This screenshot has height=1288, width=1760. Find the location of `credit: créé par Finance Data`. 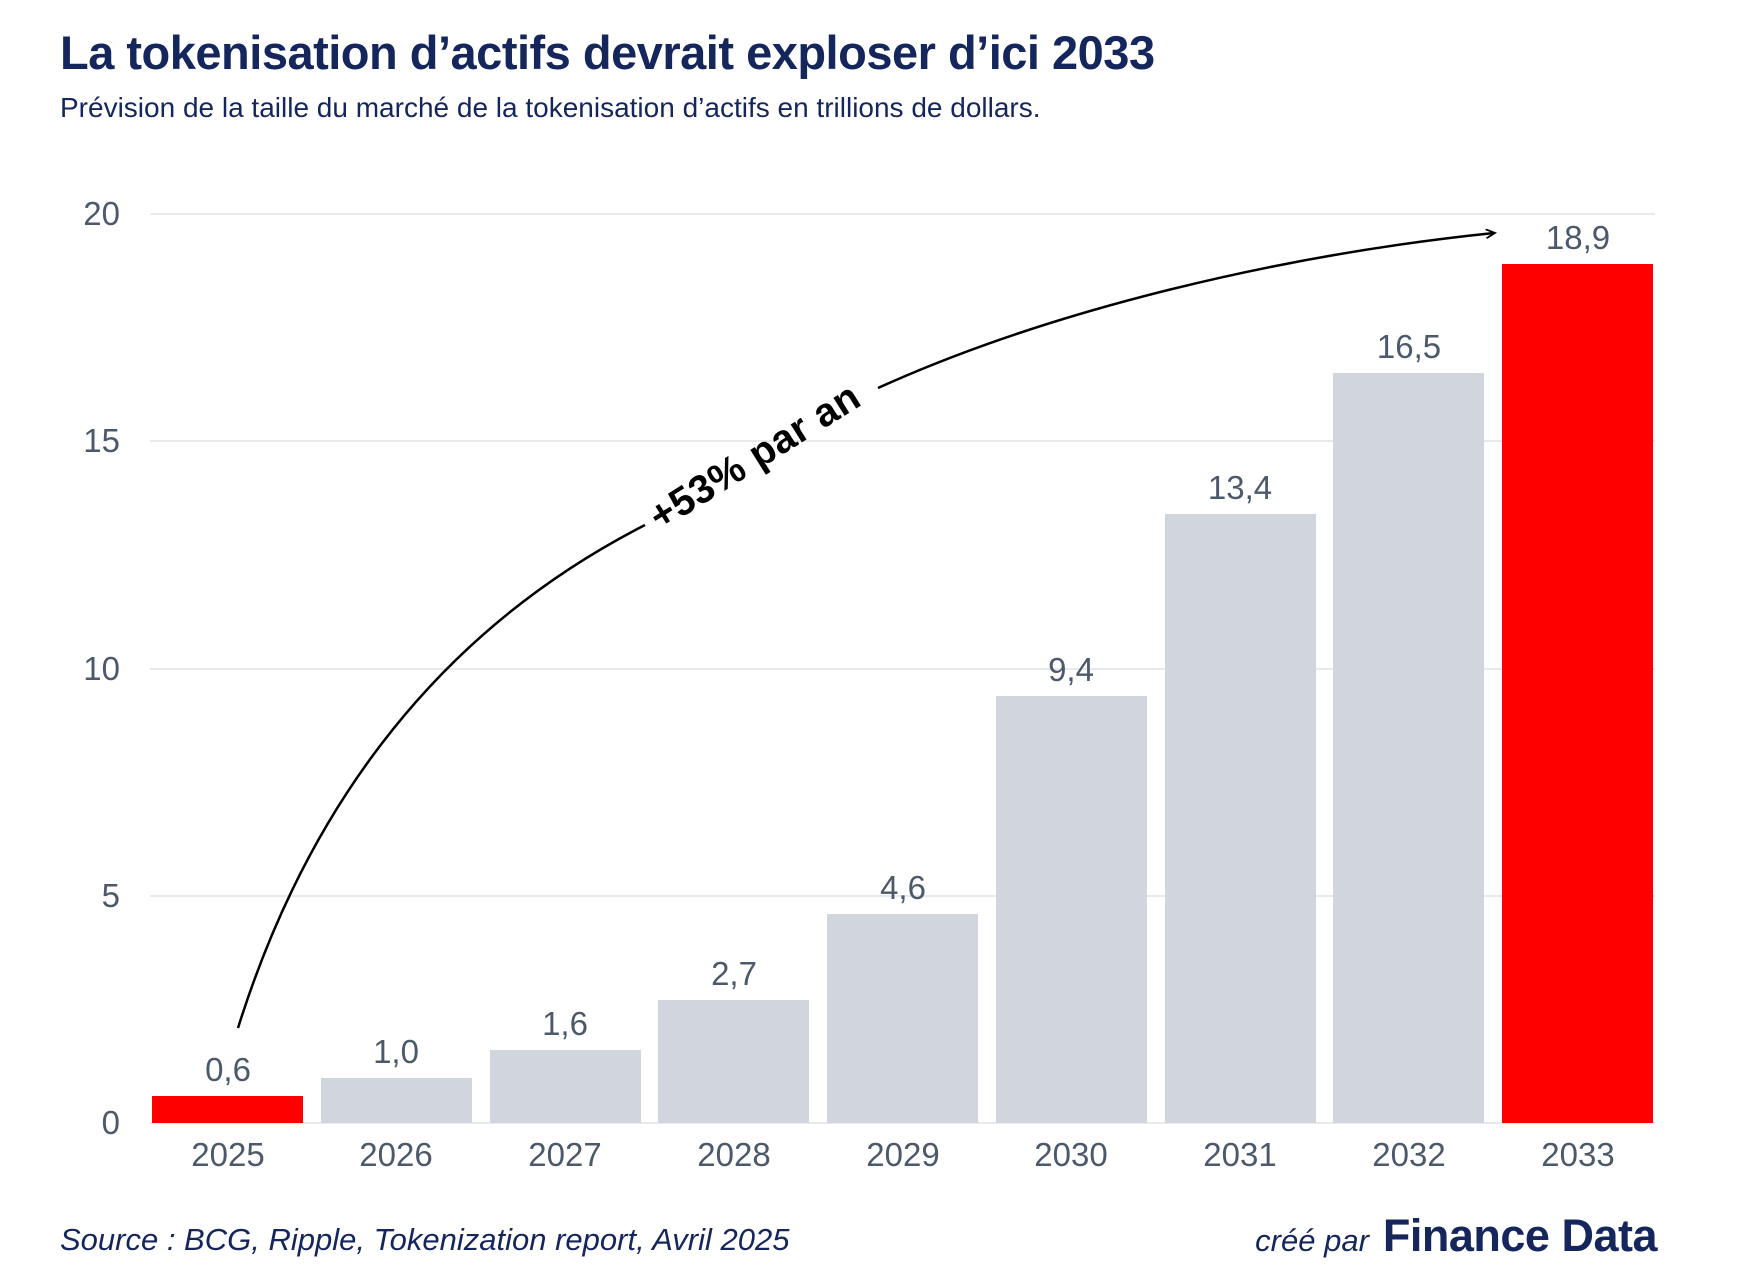

credit: créé par Finance Data is located at coordinates (1456, 1236).